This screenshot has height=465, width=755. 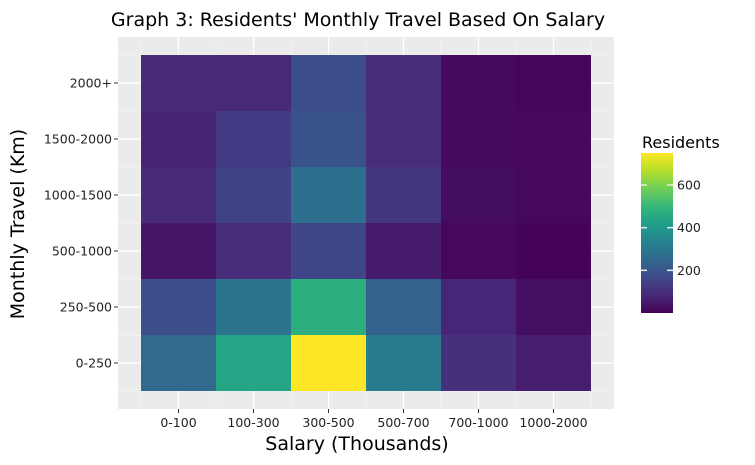 I want to click on x-tick-label: 1000-2000, so click(x=553, y=422).